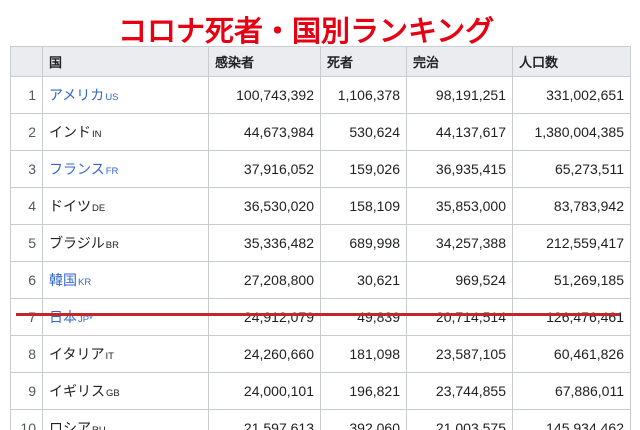  Describe the element at coordinates (26, 95) in the screenshot. I see `row-rank: 1` at that location.